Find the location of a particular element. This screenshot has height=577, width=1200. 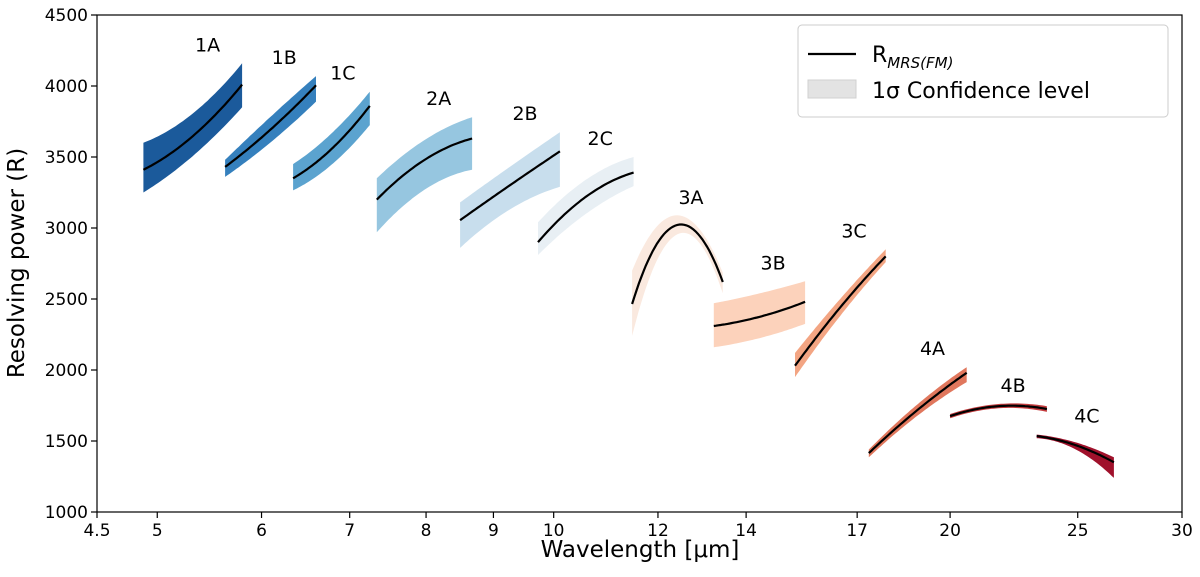

resolving-power-curve-2b is located at coordinates (510, 186).